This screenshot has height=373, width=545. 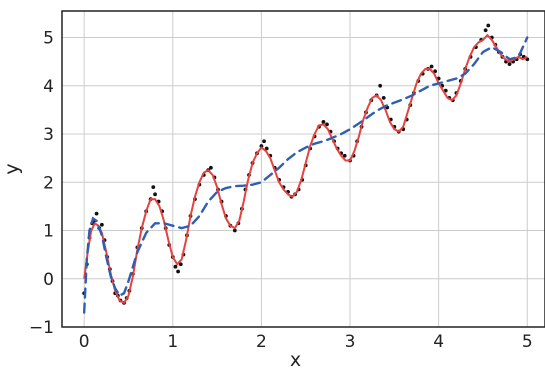 What do you see at coordinates (48, 232) in the screenshot?
I see `y-tick-label: 1` at bounding box center [48, 232].